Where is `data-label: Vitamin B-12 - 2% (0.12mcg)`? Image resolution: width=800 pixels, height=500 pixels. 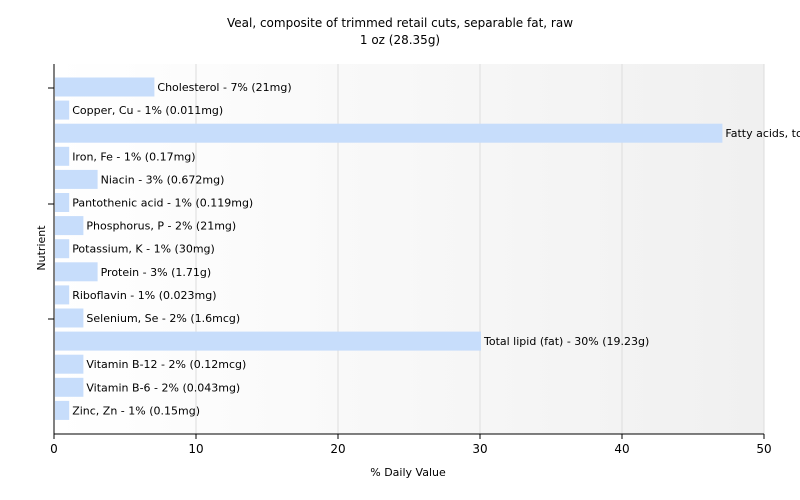 data-label: Vitamin B-12 - 2% (0.12mcg) is located at coordinates (166, 364).